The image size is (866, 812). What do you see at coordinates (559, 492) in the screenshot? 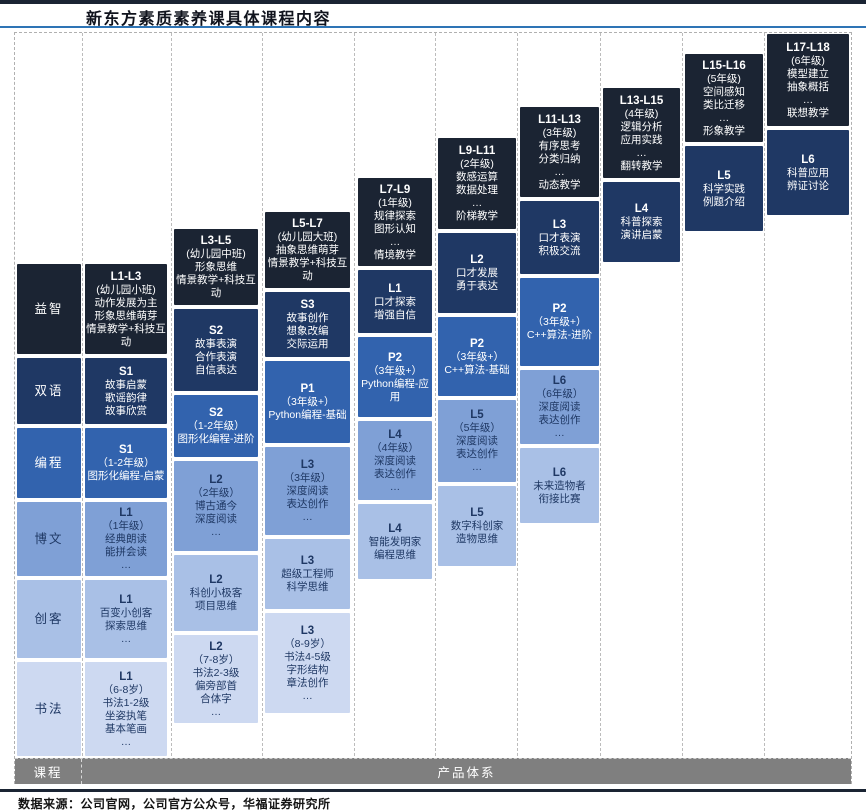
I see `box-text: 未来造物者 衔接比赛` at bounding box center [559, 492].